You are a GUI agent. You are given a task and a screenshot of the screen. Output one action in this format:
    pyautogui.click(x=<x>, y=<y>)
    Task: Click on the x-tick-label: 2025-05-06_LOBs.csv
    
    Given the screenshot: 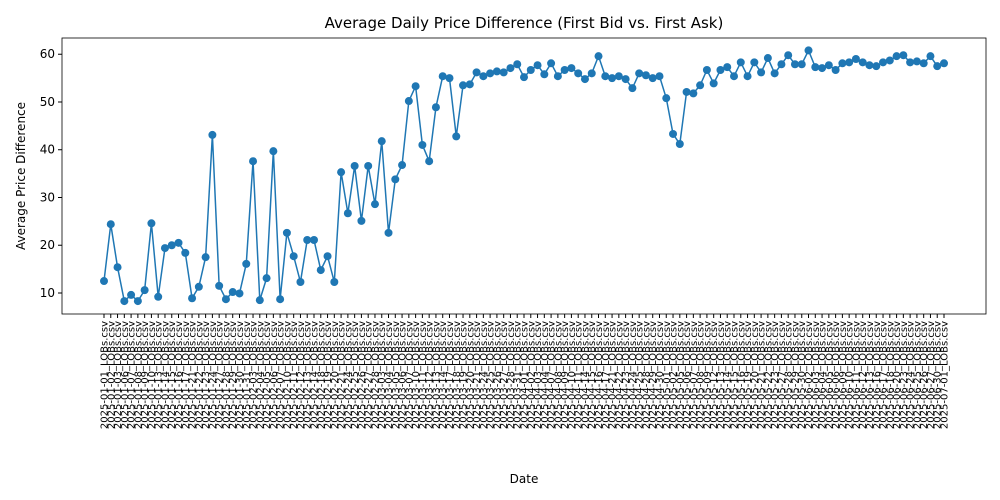 What is the action you would take?
    pyautogui.click(x=687, y=375)
    